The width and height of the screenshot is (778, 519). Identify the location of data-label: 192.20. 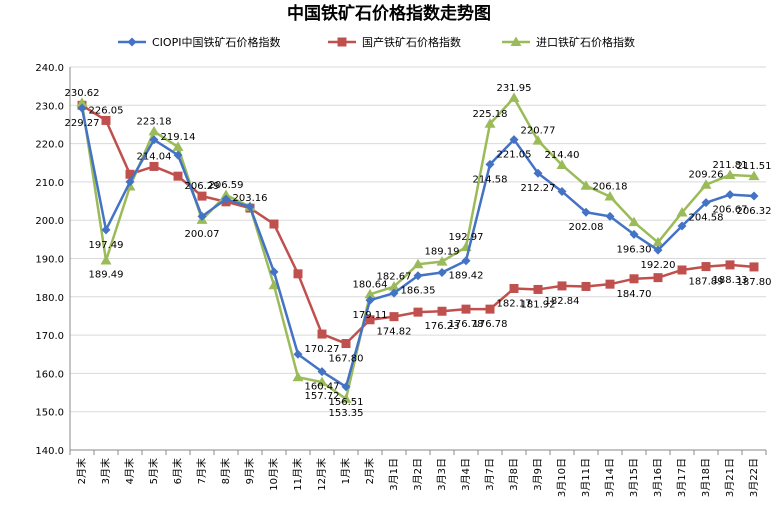
(658, 265).